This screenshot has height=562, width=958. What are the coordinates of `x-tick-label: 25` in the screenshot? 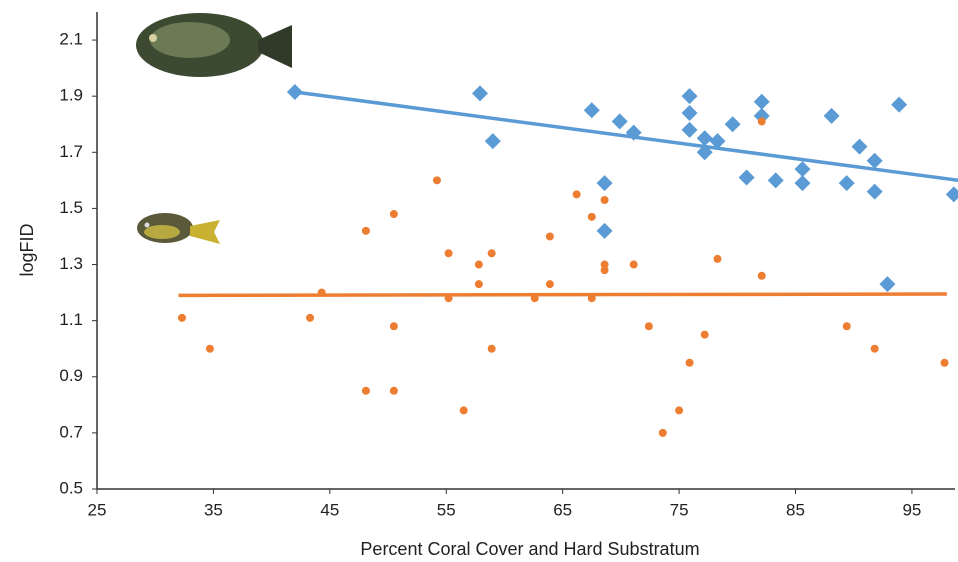 It's located at (97, 509).